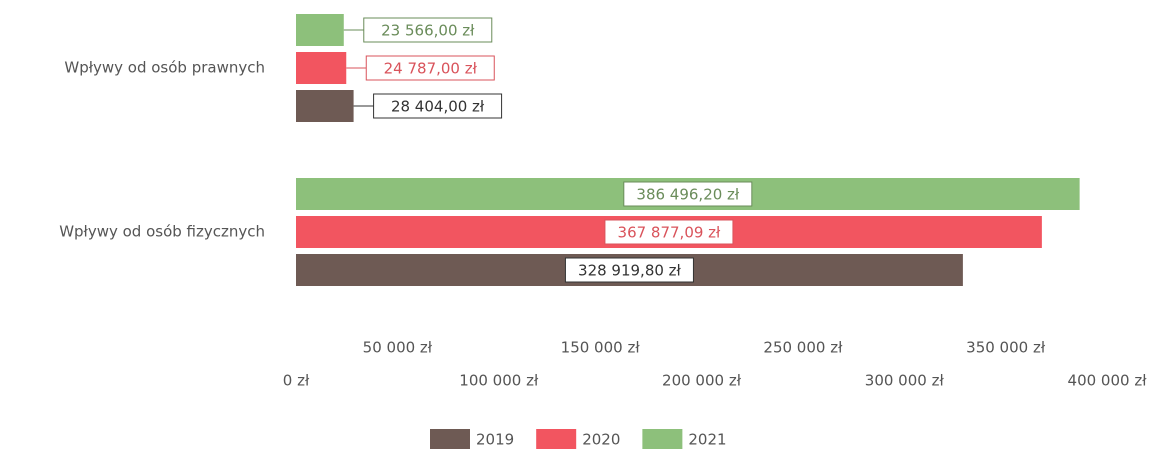 The width and height of the screenshot is (1160, 450). I want to click on x-tick-label: 300 000 zł, so click(905, 381).